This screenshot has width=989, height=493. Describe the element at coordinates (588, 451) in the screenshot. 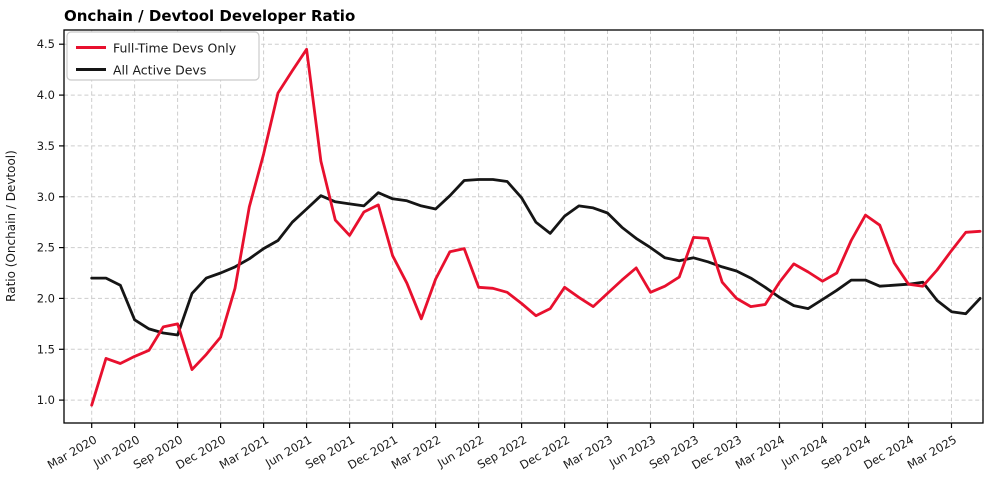

I see `x-tick-label: Mar 2023` at that location.